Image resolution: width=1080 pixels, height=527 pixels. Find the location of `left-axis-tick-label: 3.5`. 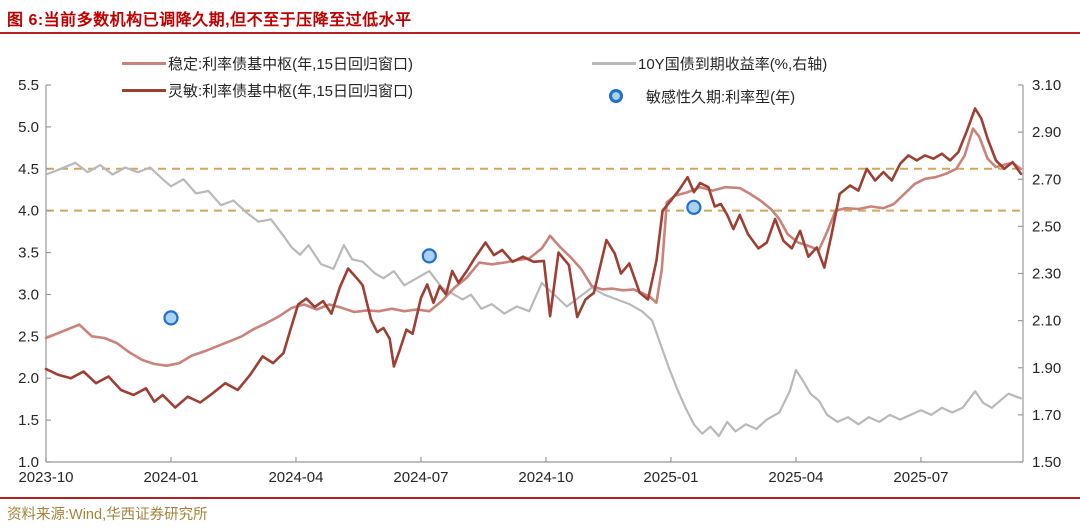

left-axis-tick-label: 3.5 is located at coordinates (28, 253).